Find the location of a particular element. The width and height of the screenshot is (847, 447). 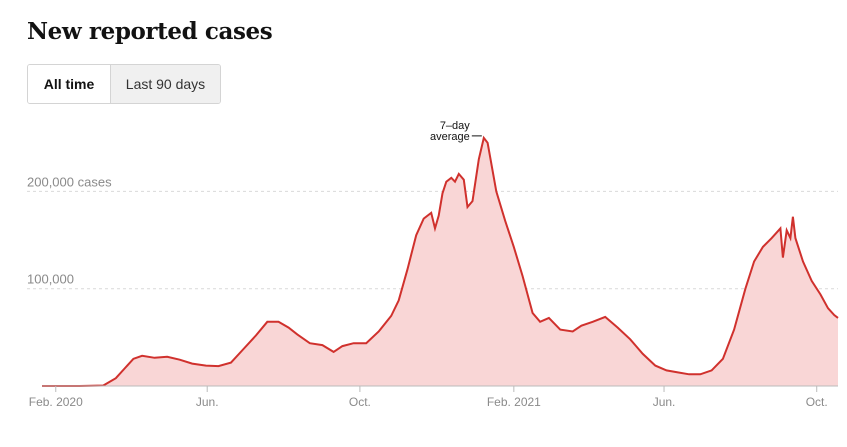

all-time-button: All time is located at coordinates (69, 84).